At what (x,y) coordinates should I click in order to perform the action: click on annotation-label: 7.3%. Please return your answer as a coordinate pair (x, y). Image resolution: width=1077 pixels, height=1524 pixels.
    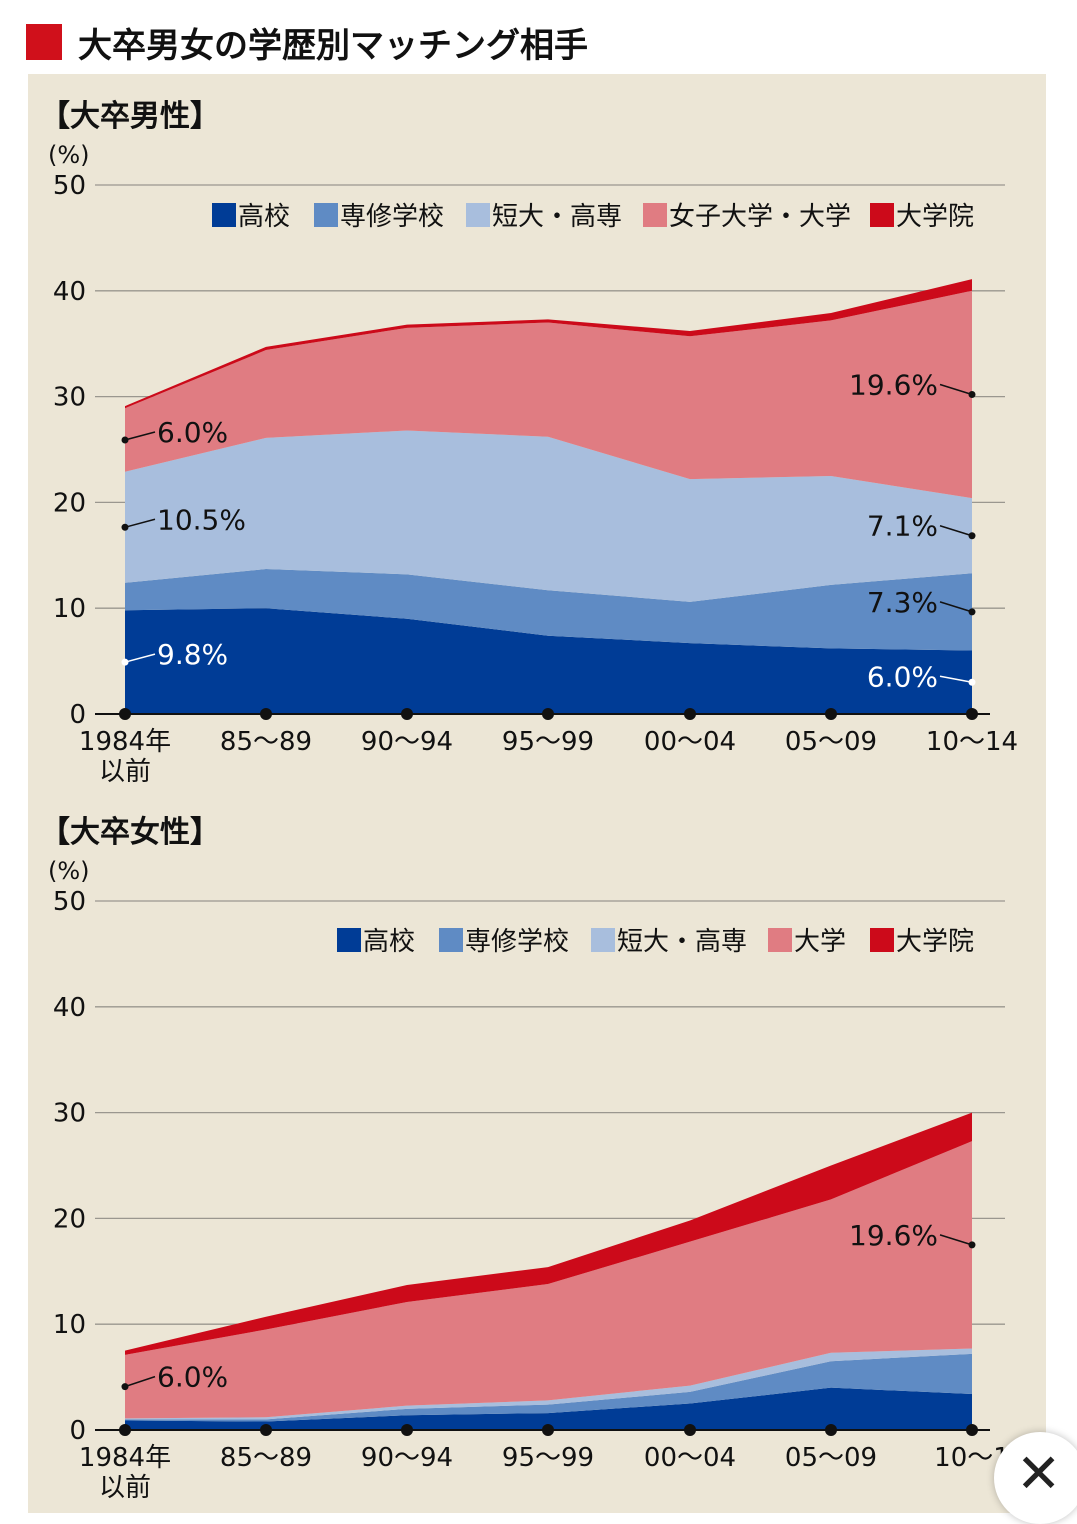
    Looking at the image, I should click on (902, 602).